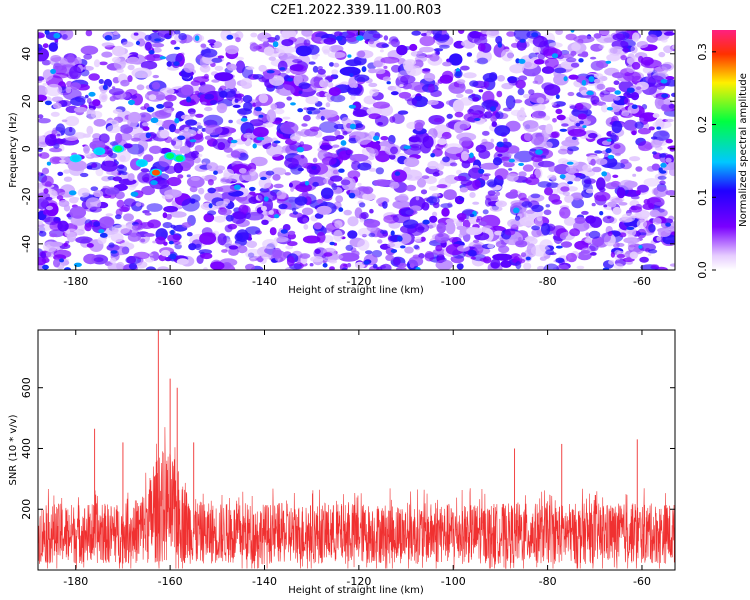 The width and height of the screenshot is (750, 600). I want to click on x-tick-label: -140, so click(264, 281).